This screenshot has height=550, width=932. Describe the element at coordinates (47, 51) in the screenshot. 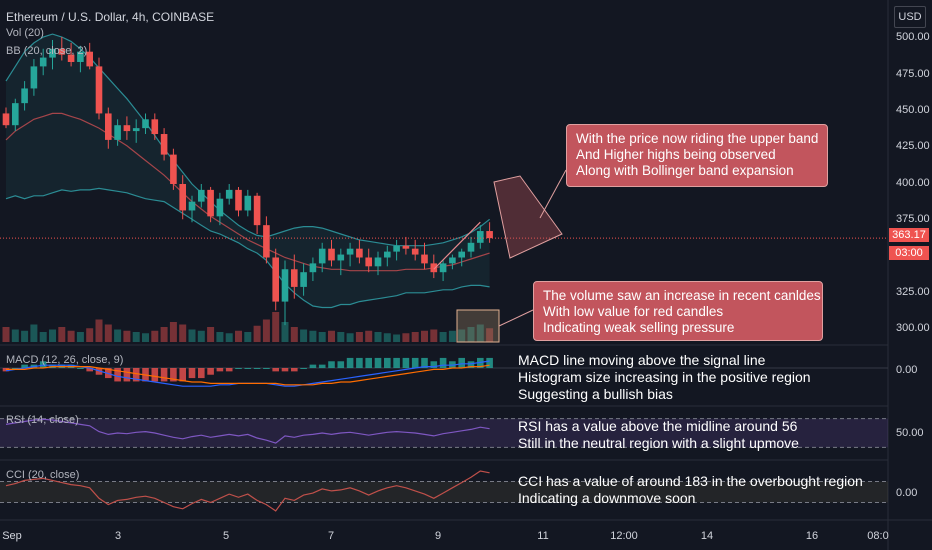

I see `bollinger-indicator-label: BB (20, close, 2)` at that location.